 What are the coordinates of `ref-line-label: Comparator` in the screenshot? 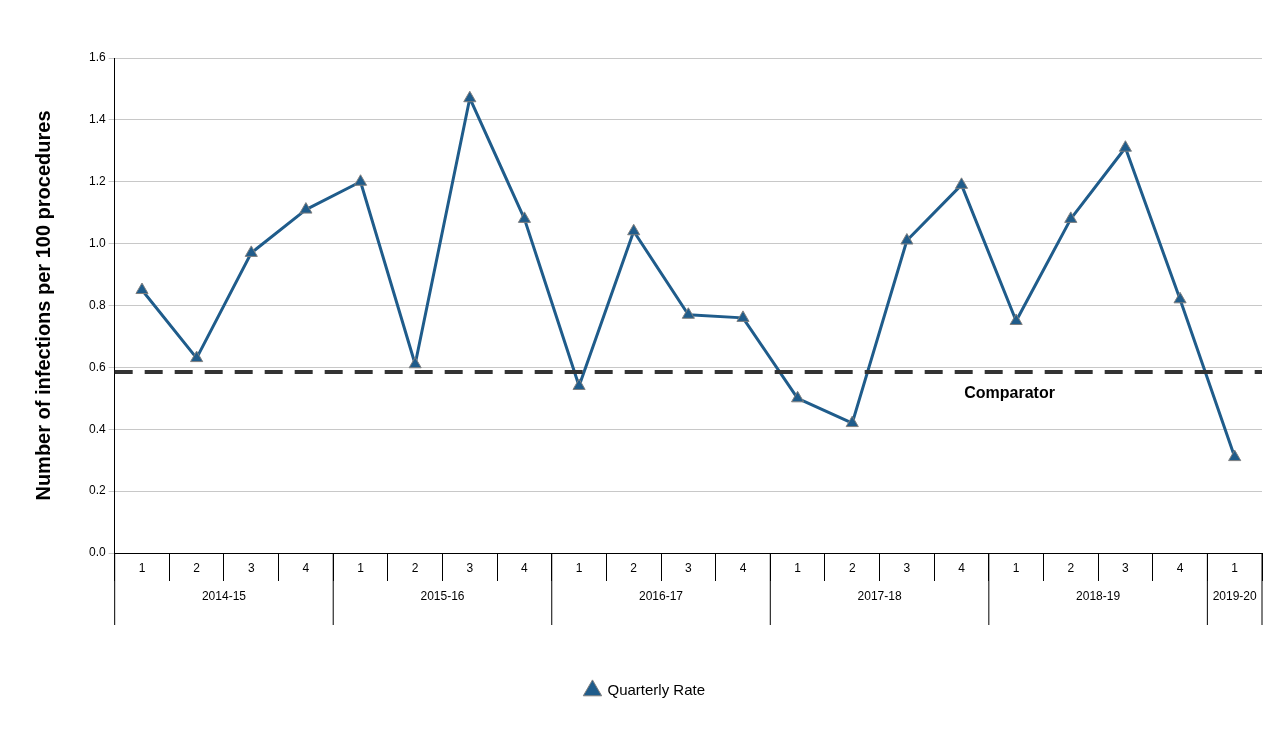 It's located at (1009, 393).